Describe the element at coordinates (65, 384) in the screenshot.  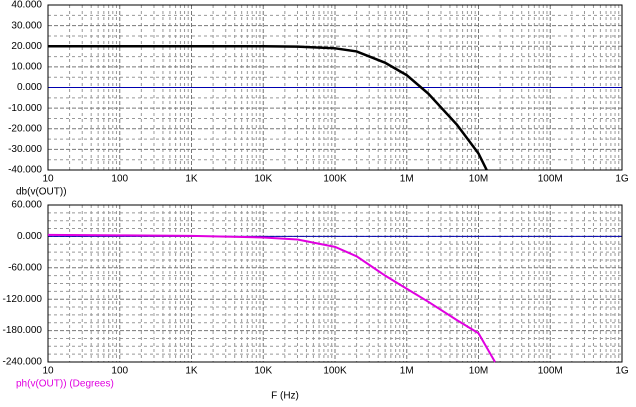
I see `series-label: ph(v(OUT)) (Degrees)` at that location.